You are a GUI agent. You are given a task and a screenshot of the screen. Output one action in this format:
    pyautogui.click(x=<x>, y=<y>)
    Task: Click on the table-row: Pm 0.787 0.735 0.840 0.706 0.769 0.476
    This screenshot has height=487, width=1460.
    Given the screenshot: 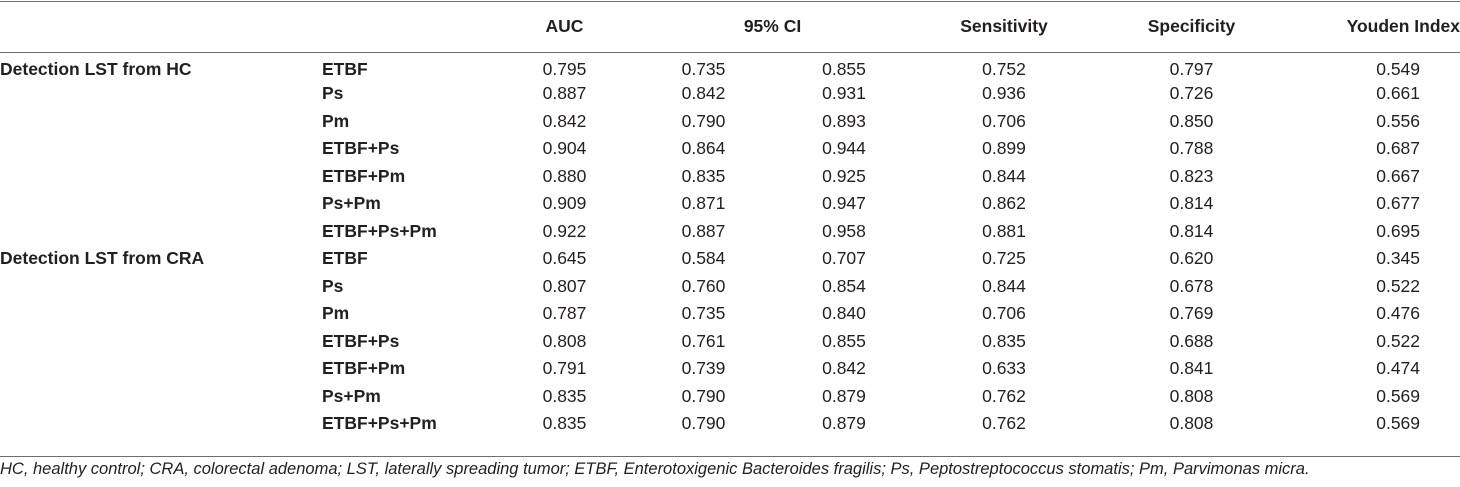 What is the action you would take?
    pyautogui.click(x=730, y=314)
    